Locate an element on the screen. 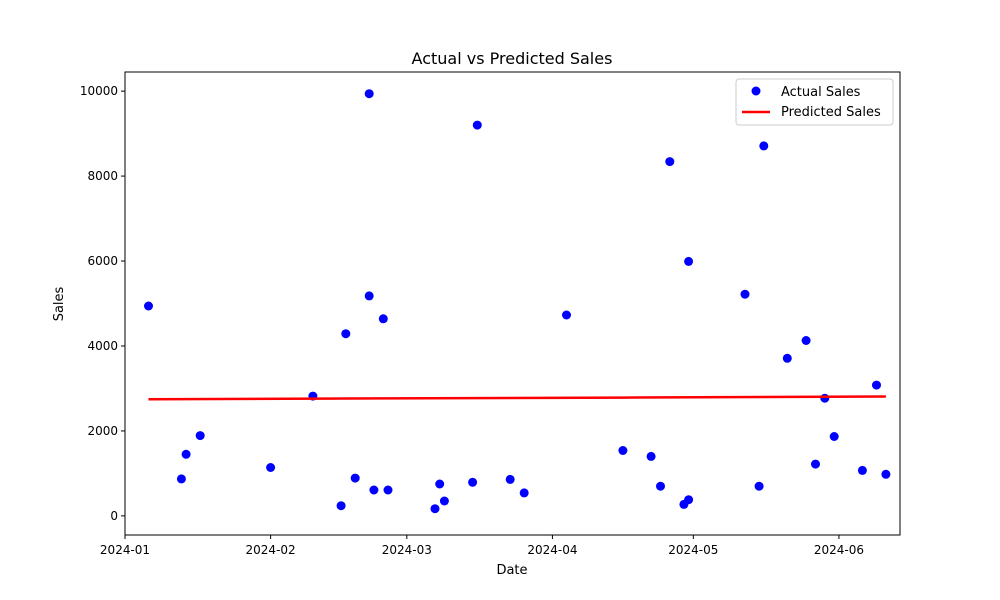  y-tick-label: 10000 is located at coordinates (99, 91).